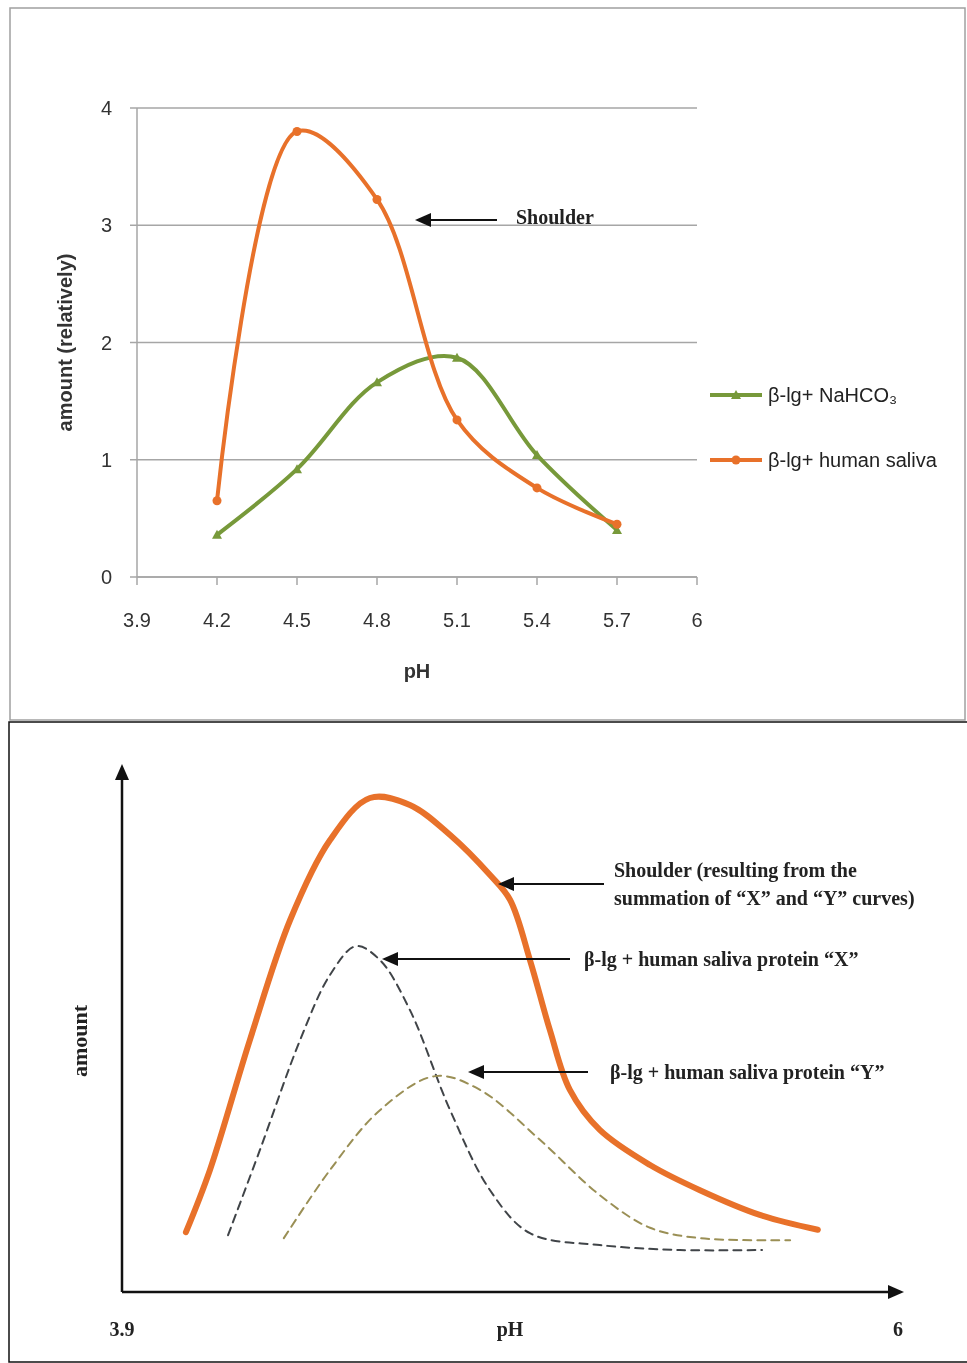 The width and height of the screenshot is (967, 1363). What do you see at coordinates (537, 620) in the screenshot?
I see `x-tick-label: 5.4` at bounding box center [537, 620].